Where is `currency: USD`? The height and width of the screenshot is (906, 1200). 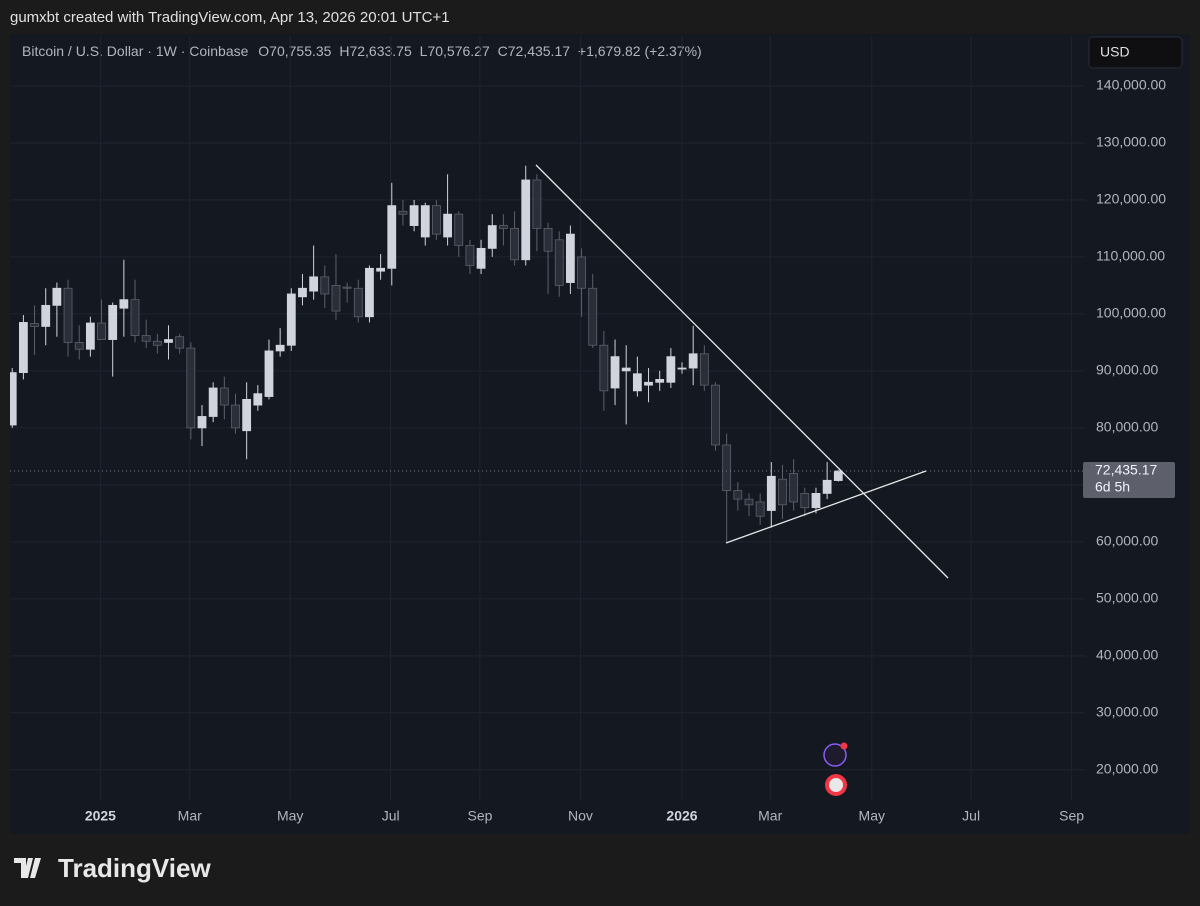 currency: USD is located at coordinates (1115, 52).